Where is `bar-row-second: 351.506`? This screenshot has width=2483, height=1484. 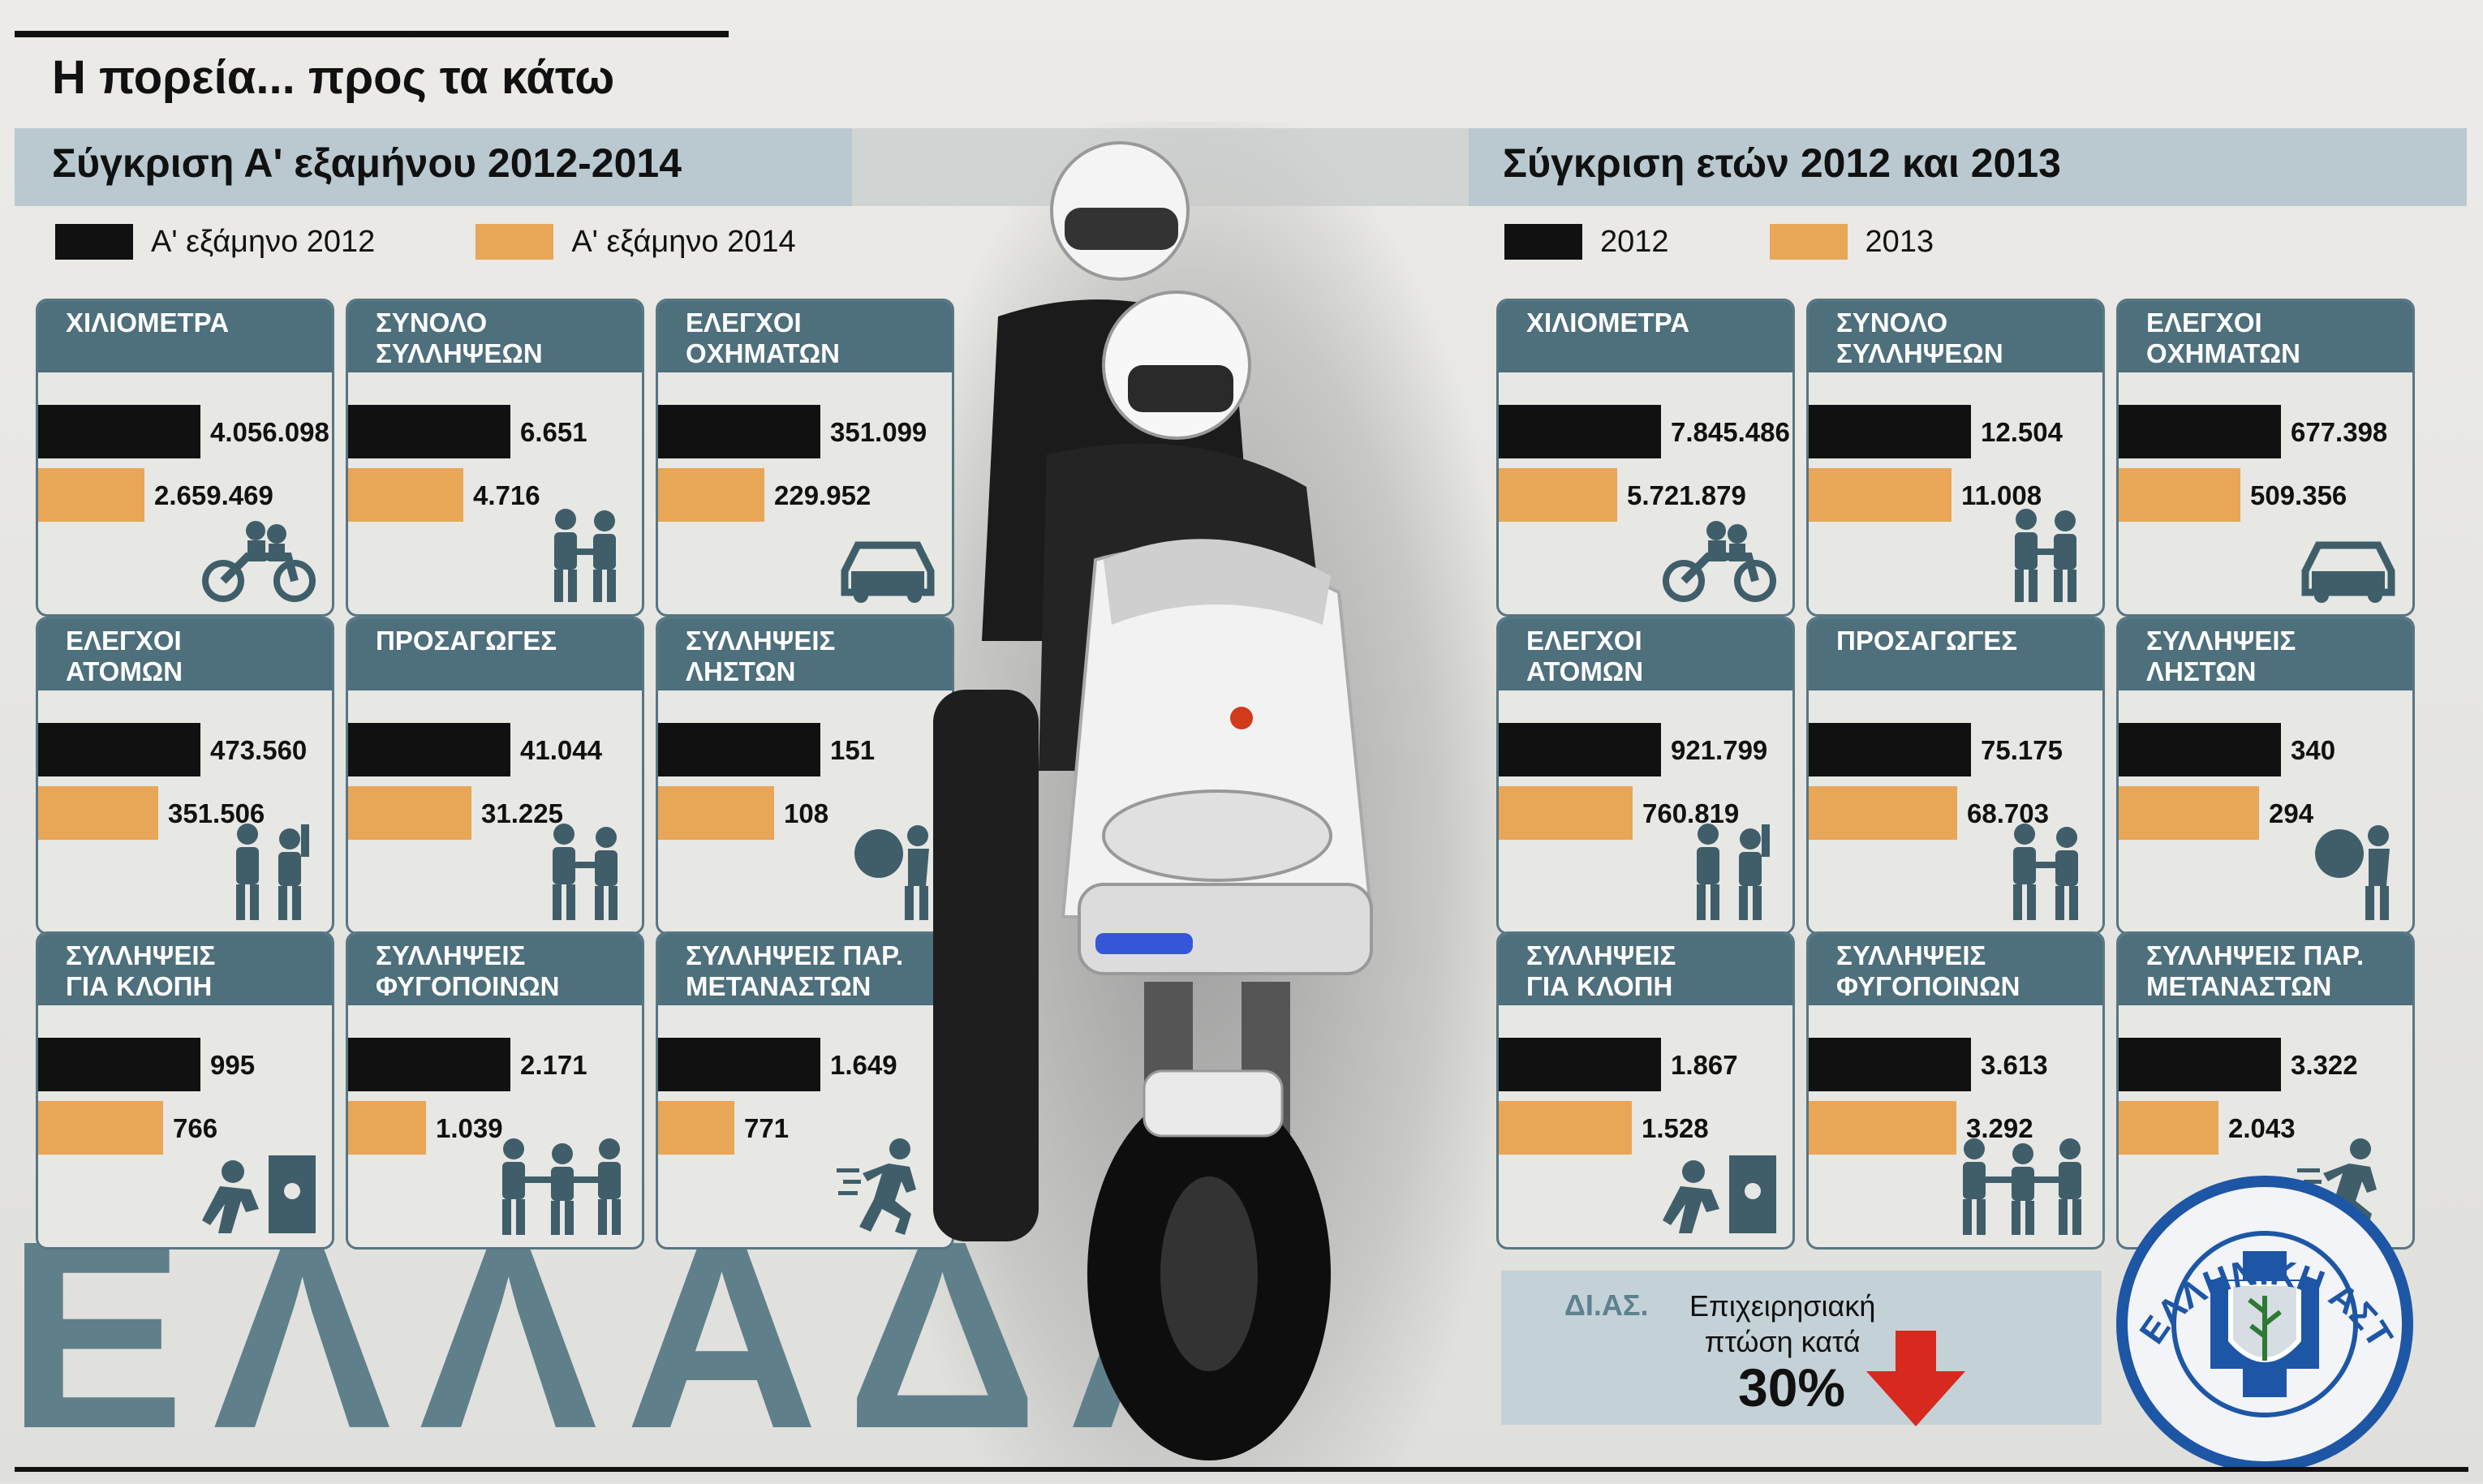 bar-row-second: 351.506 is located at coordinates (185, 813).